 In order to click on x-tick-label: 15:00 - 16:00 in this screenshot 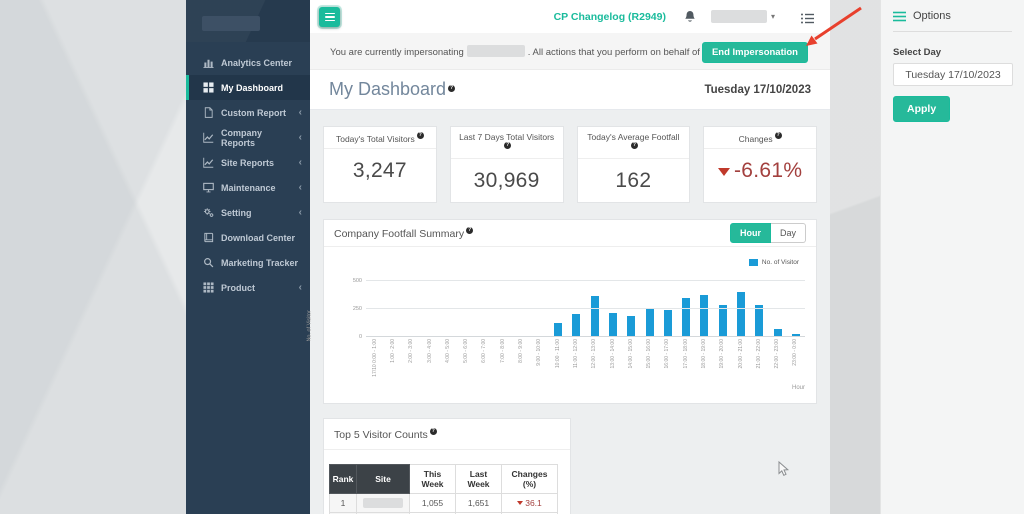, I will do `click(649, 354)`.